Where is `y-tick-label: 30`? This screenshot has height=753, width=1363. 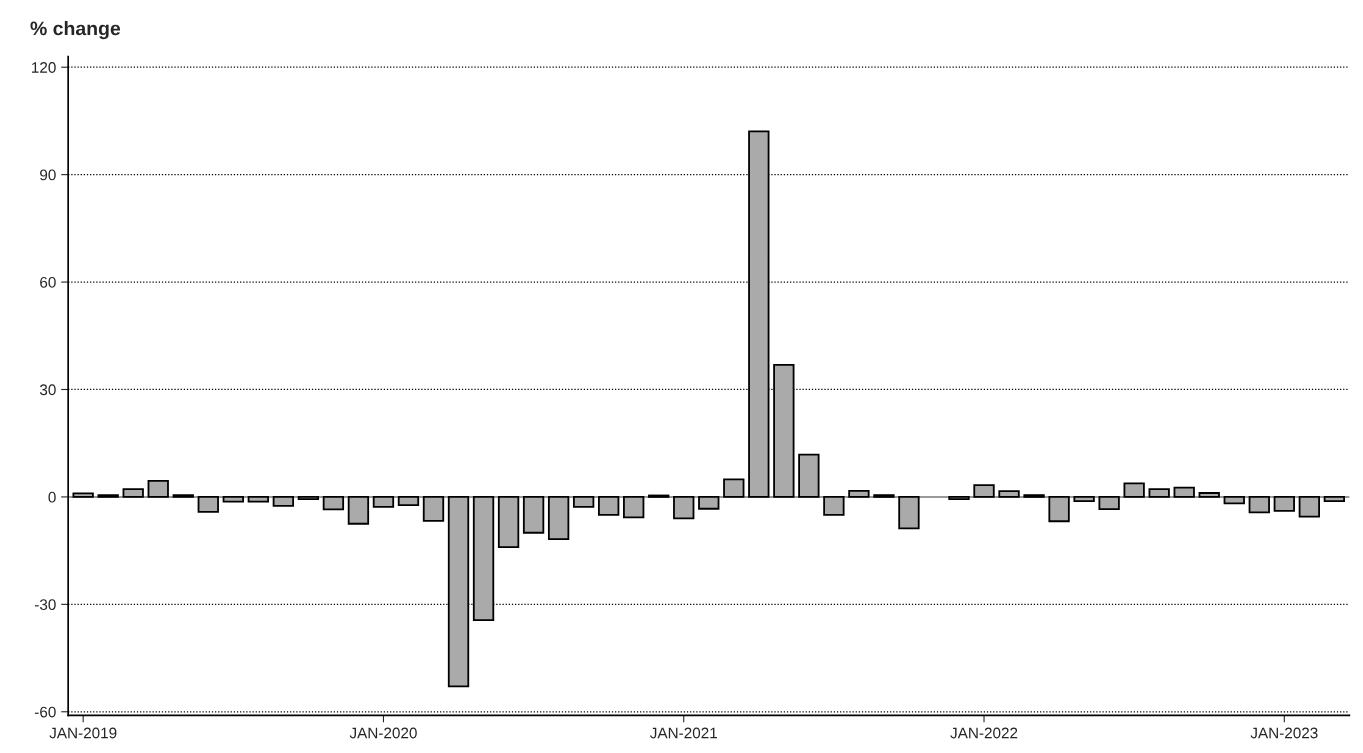 y-tick-label: 30 is located at coordinates (47, 390).